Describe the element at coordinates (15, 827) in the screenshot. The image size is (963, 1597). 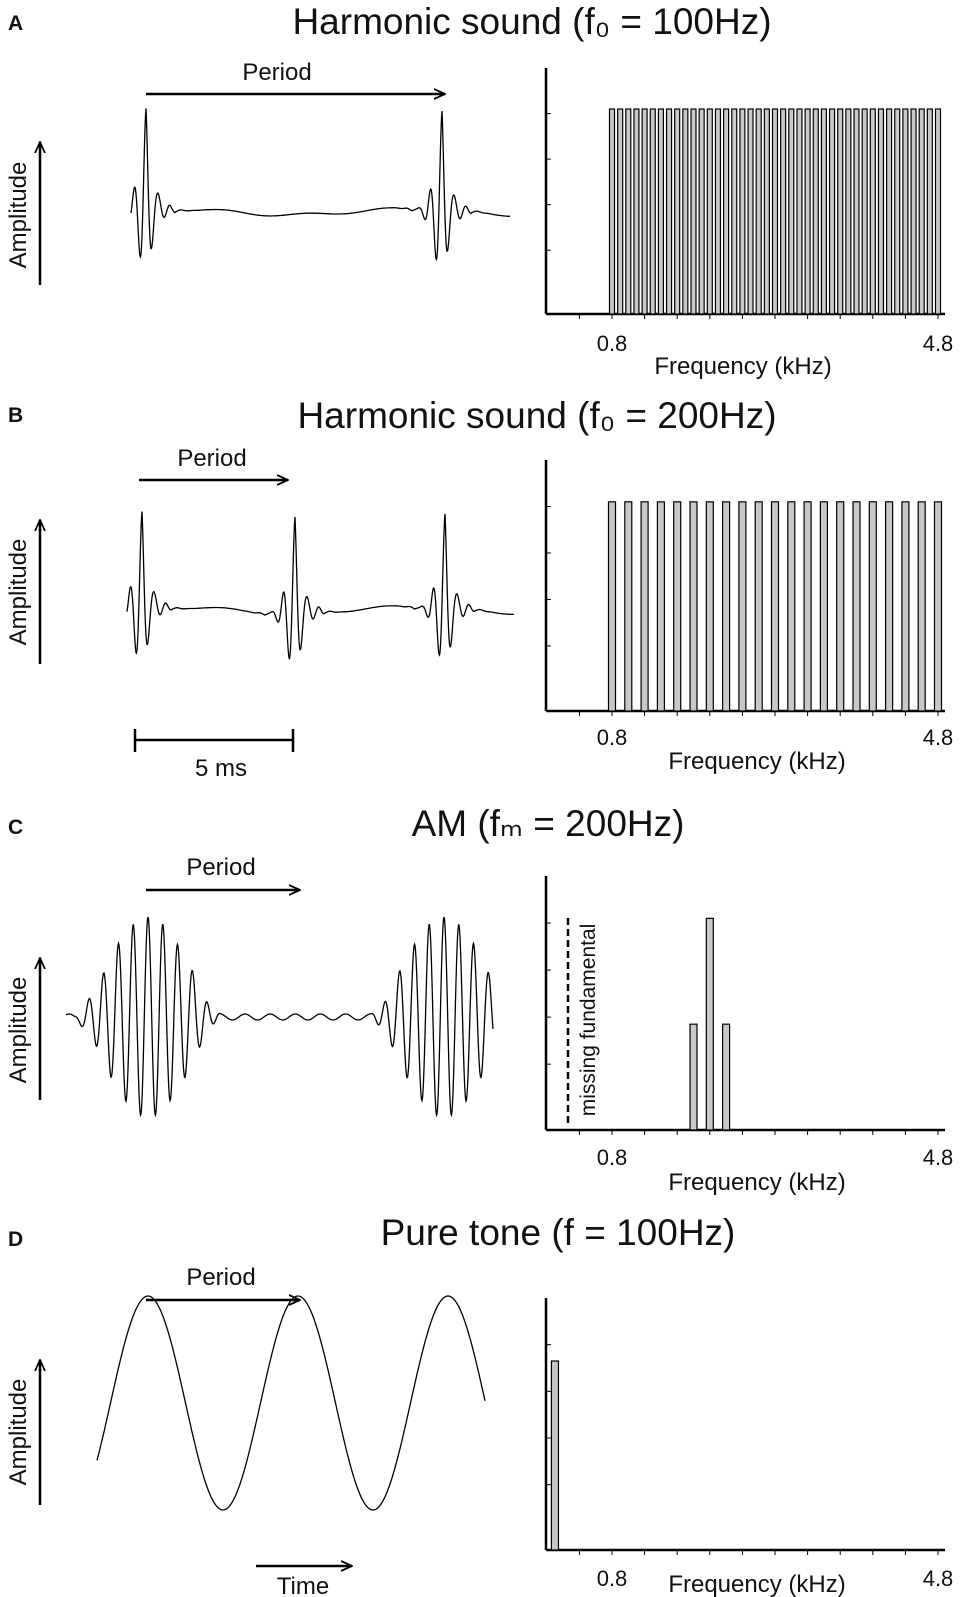
I see `panel-letter: C` at that location.